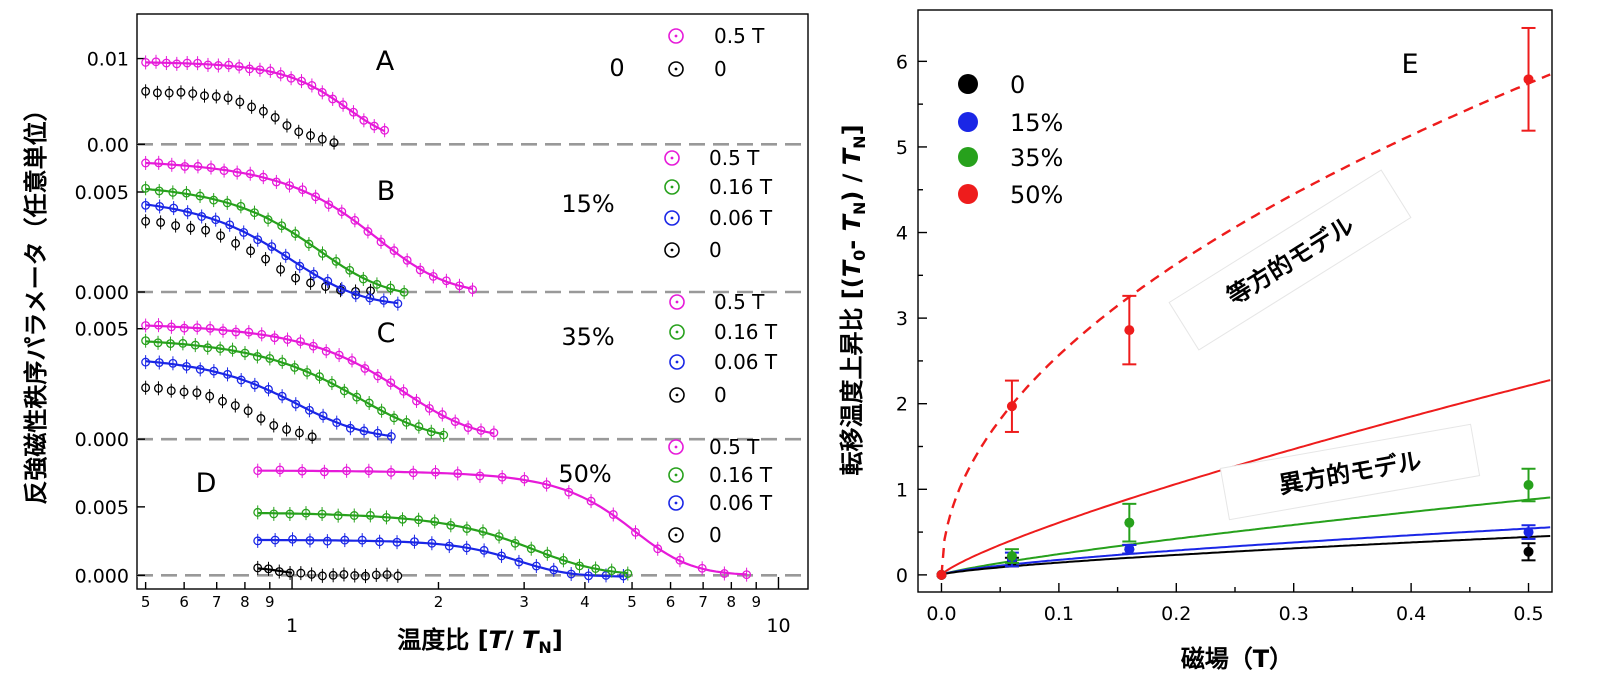 Image resolution: width=1601 pixels, height=688 pixels. Describe the element at coordinates (206, 483) in the screenshot. I see `panel-label: D` at that location.